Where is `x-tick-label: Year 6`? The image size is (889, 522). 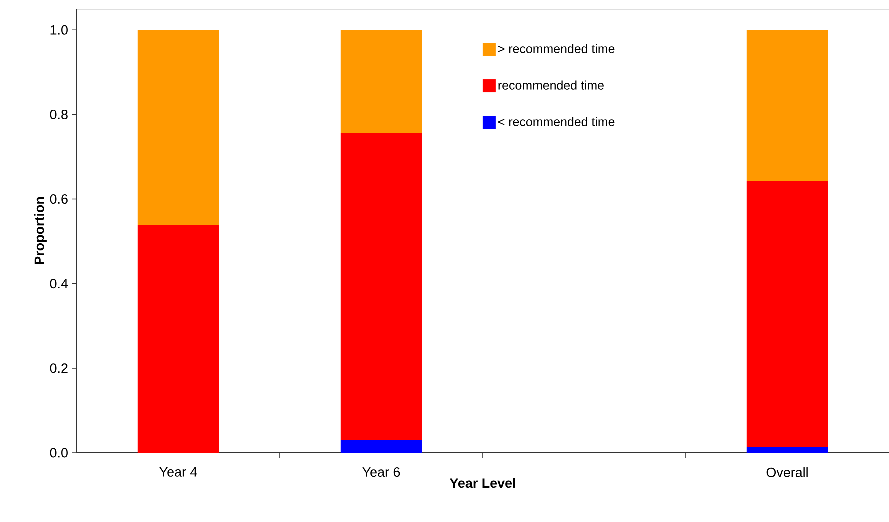
x-tick-label: Year 6 is located at coordinates (381, 473).